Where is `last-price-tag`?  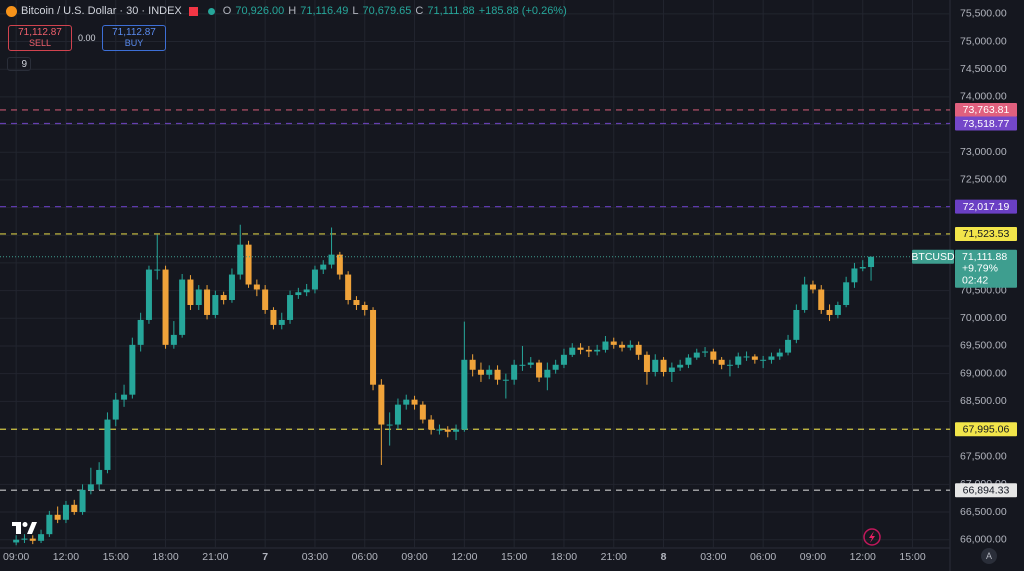 last-price-tag is located at coordinates (986, 268).